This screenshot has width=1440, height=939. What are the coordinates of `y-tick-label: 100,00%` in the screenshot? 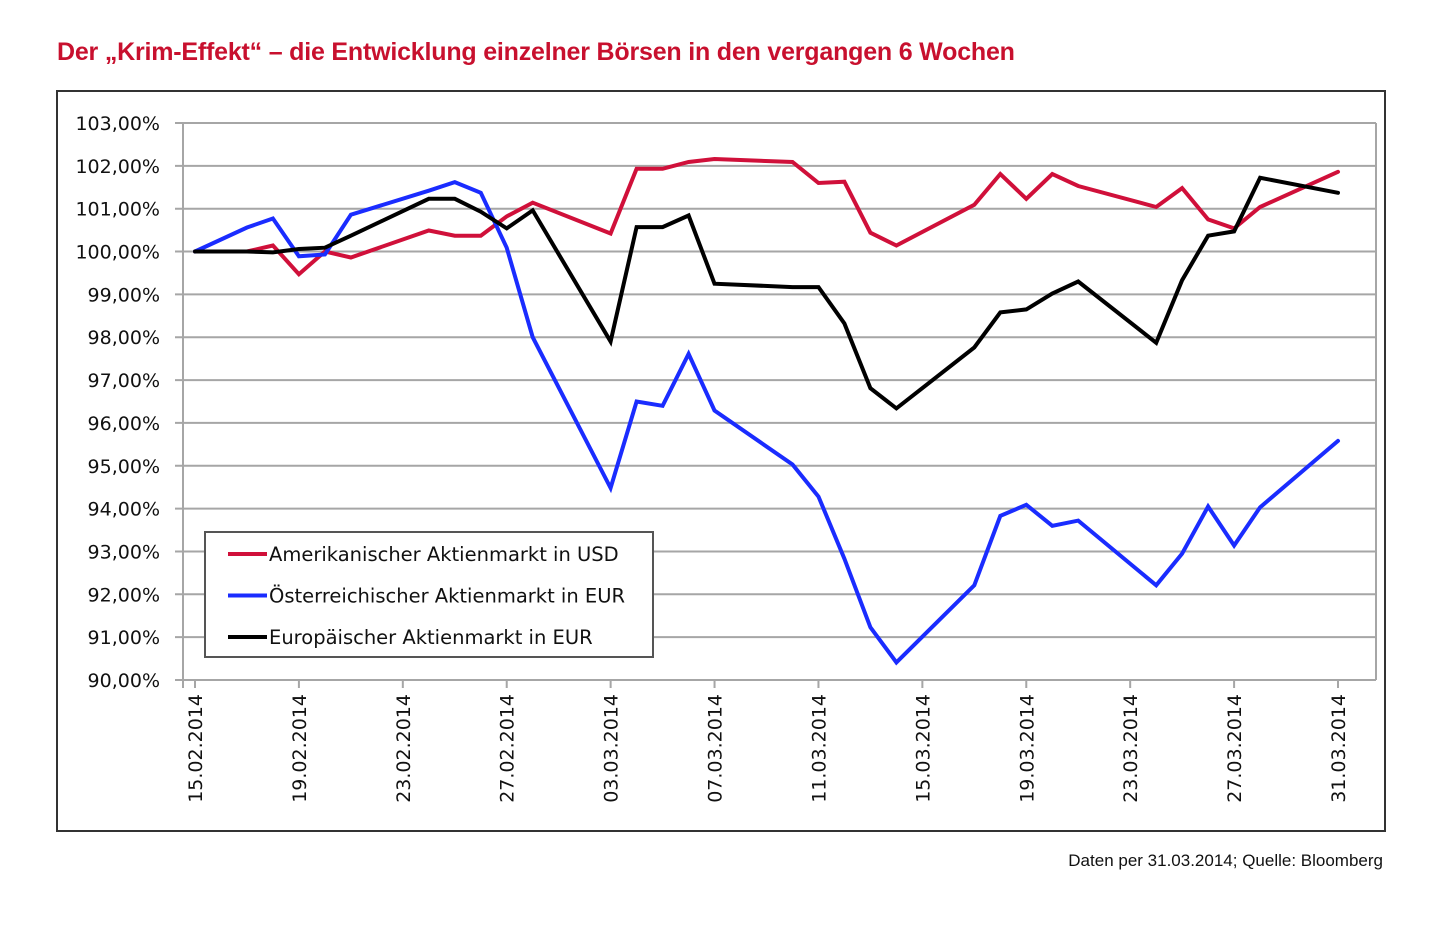 It's located at (117, 253).